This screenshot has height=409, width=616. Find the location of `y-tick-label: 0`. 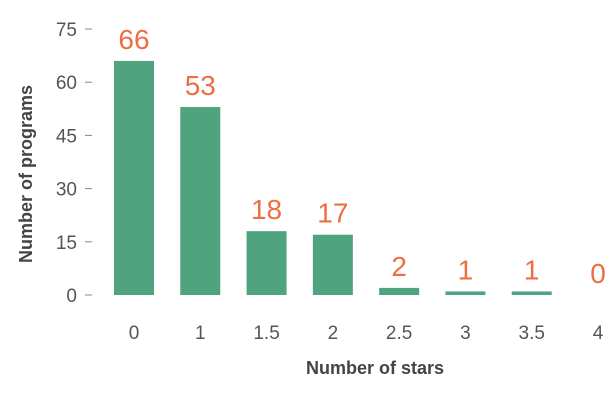

y-tick-label: 0 is located at coordinates (71, 296).